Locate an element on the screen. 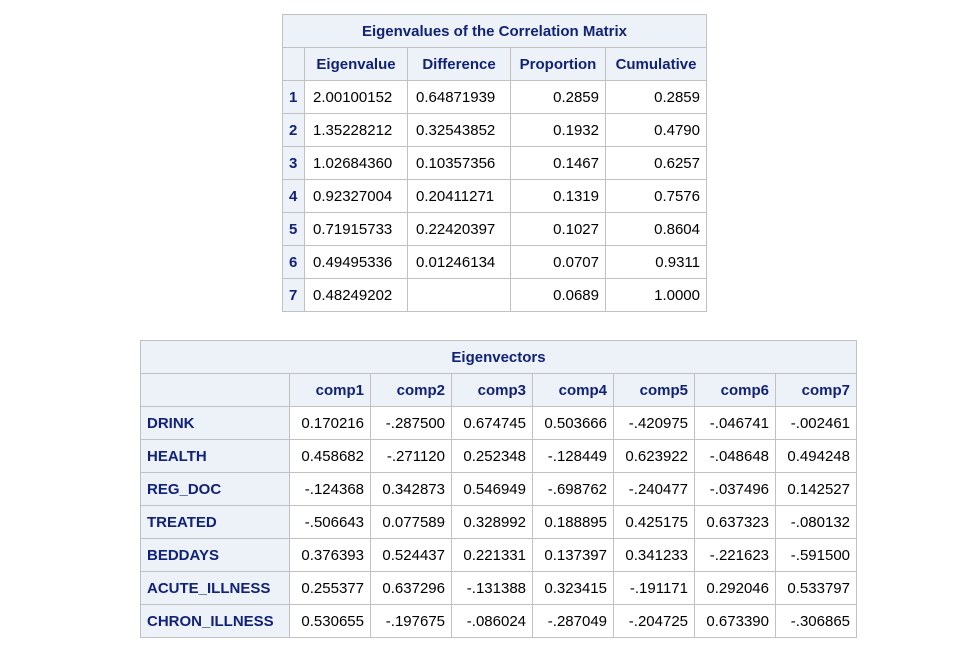 The image size is (980, 659). loading-cell: 0.637323 is located at coordinates (735, 522).